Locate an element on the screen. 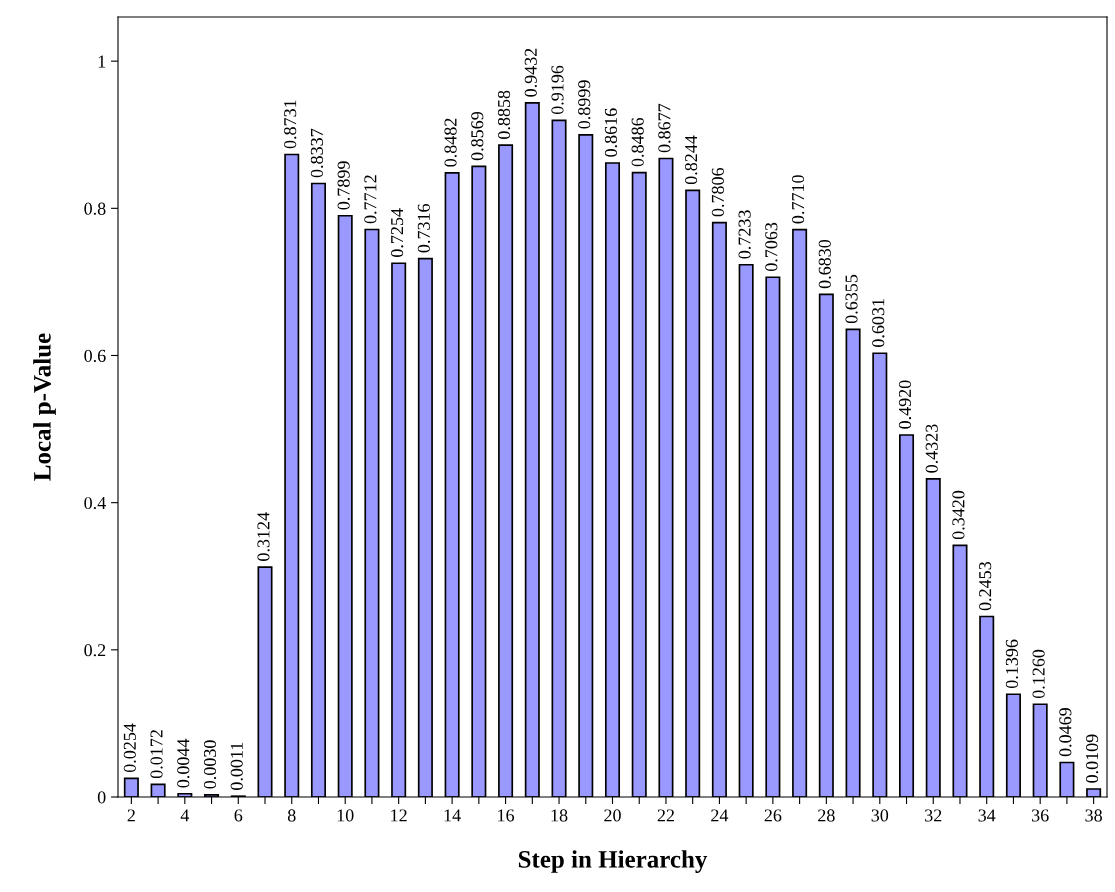 The width and height of the screenshot is (1115, 892). data-label: 0.8858 is located at coordinates (504, 114).